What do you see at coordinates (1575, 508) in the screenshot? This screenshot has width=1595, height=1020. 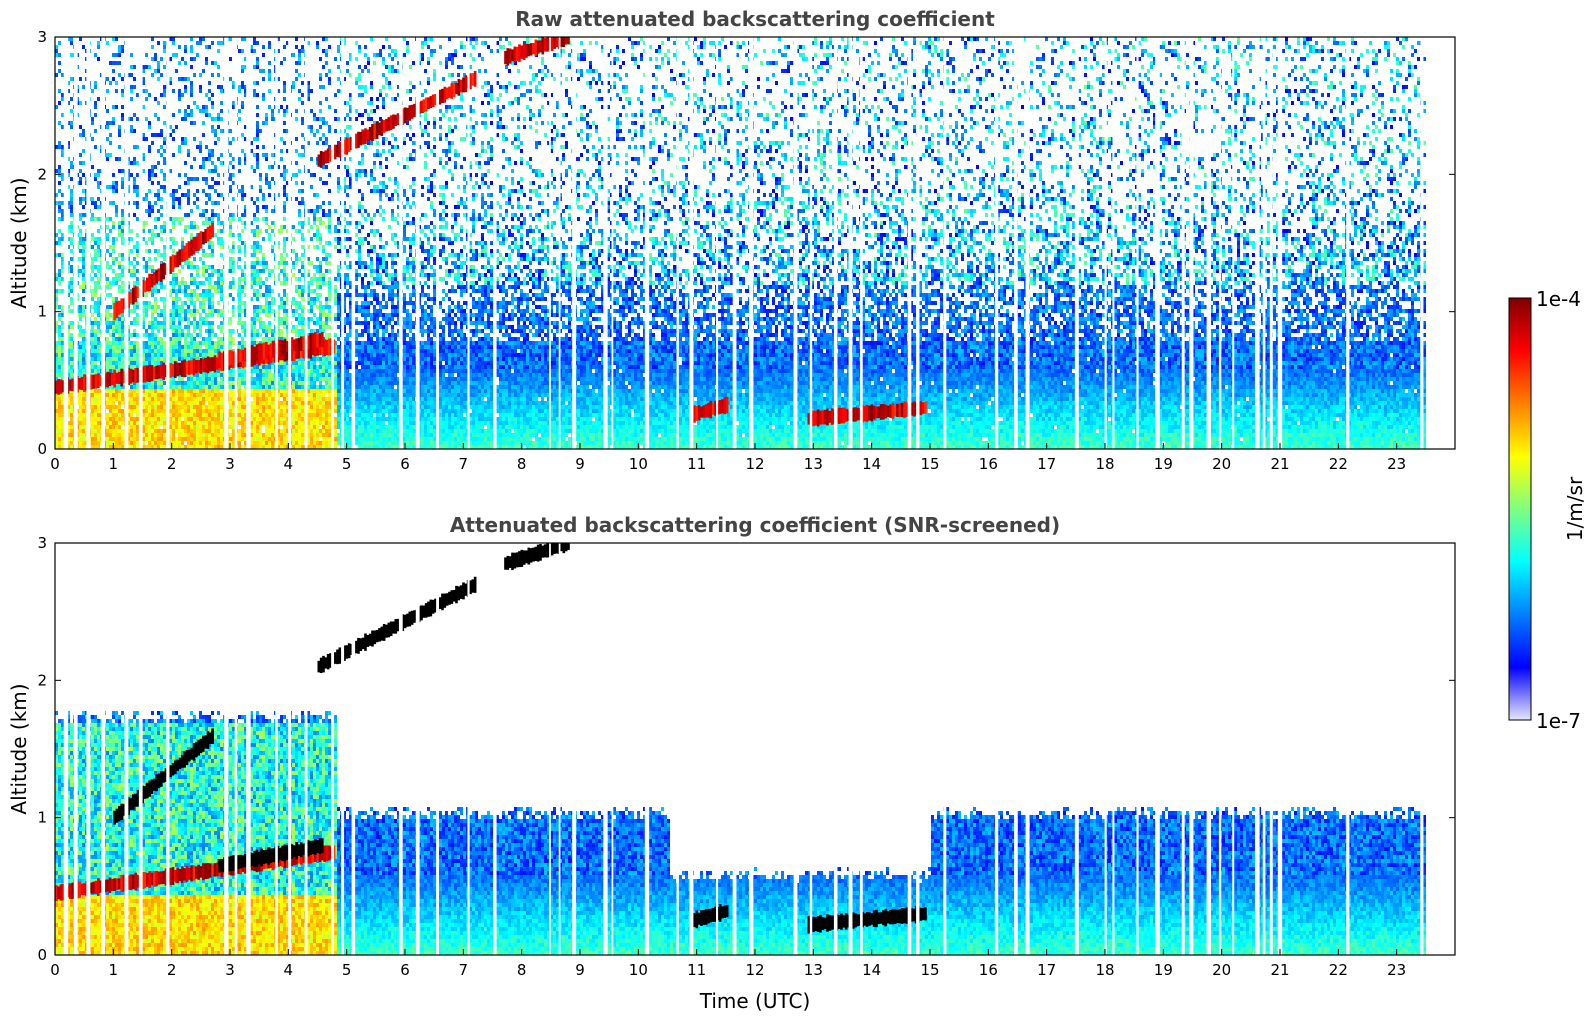 I see `colorbar-unit-label: 1/m/sr` at bounding box center [1575, 508].